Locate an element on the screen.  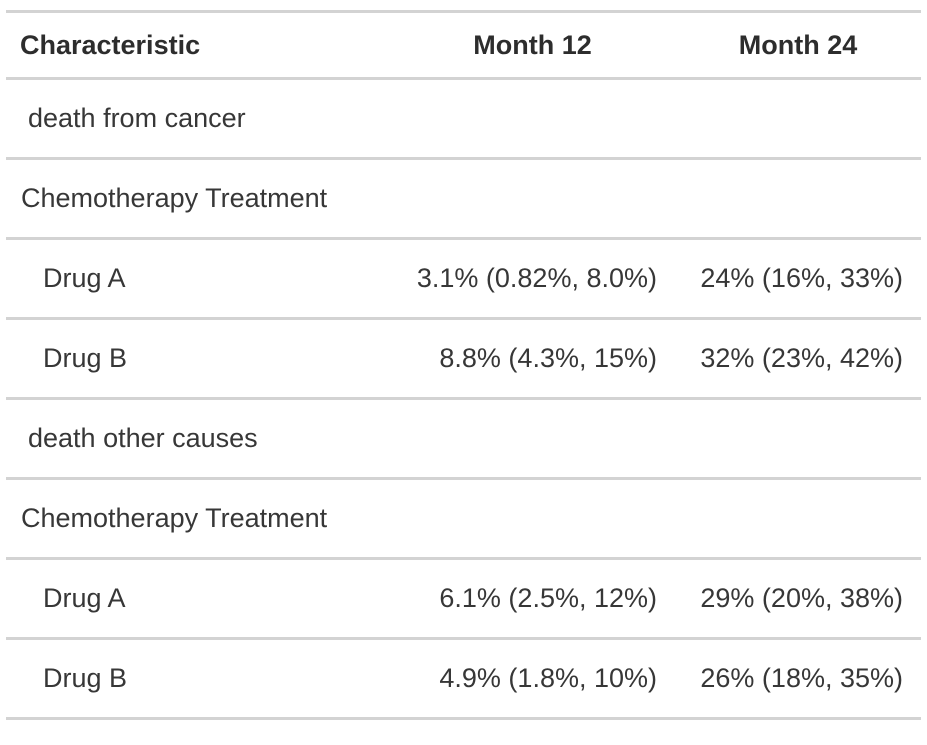
table-row: death other causes is located at coordinates (463, 439).